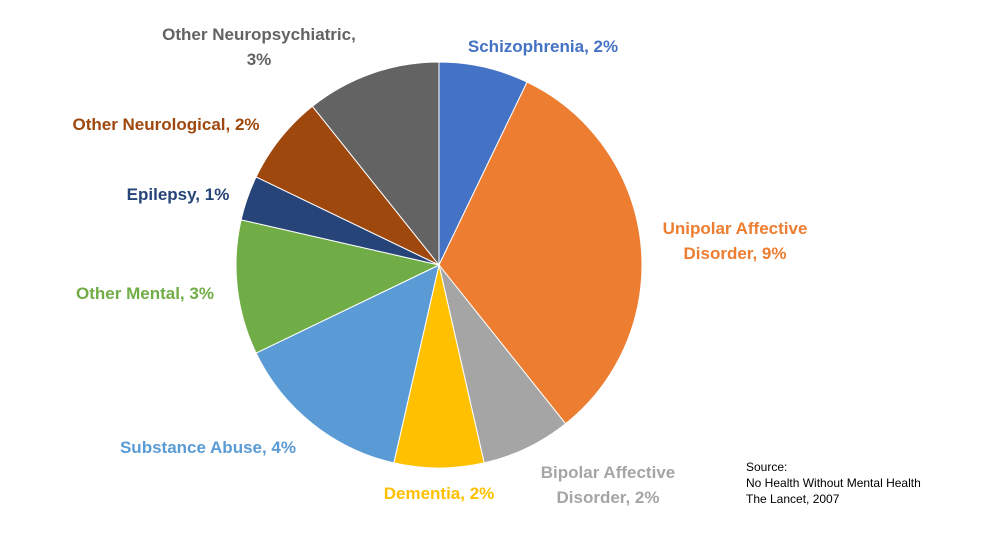  I want to click on source-heading: Source:, so click(767, 467).